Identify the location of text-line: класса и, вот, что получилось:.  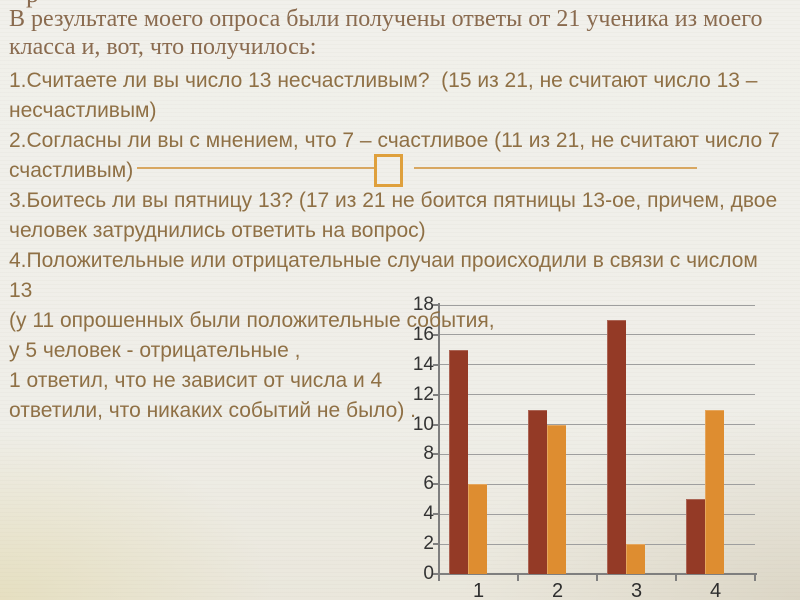
(163, 47).